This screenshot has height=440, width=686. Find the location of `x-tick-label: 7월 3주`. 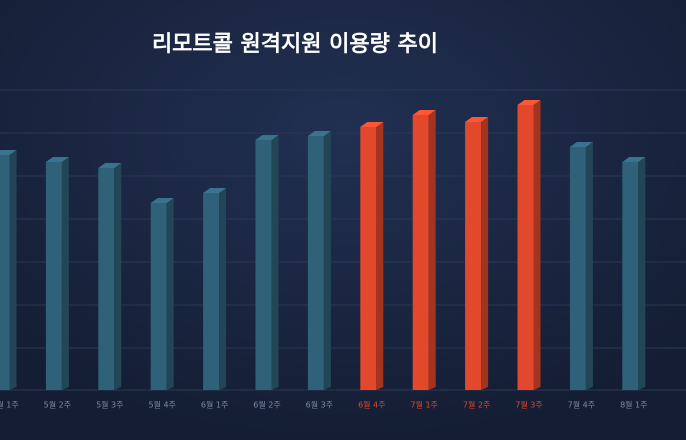

x-tick-label: 7월 3주 is located at coordinates (528, 405).